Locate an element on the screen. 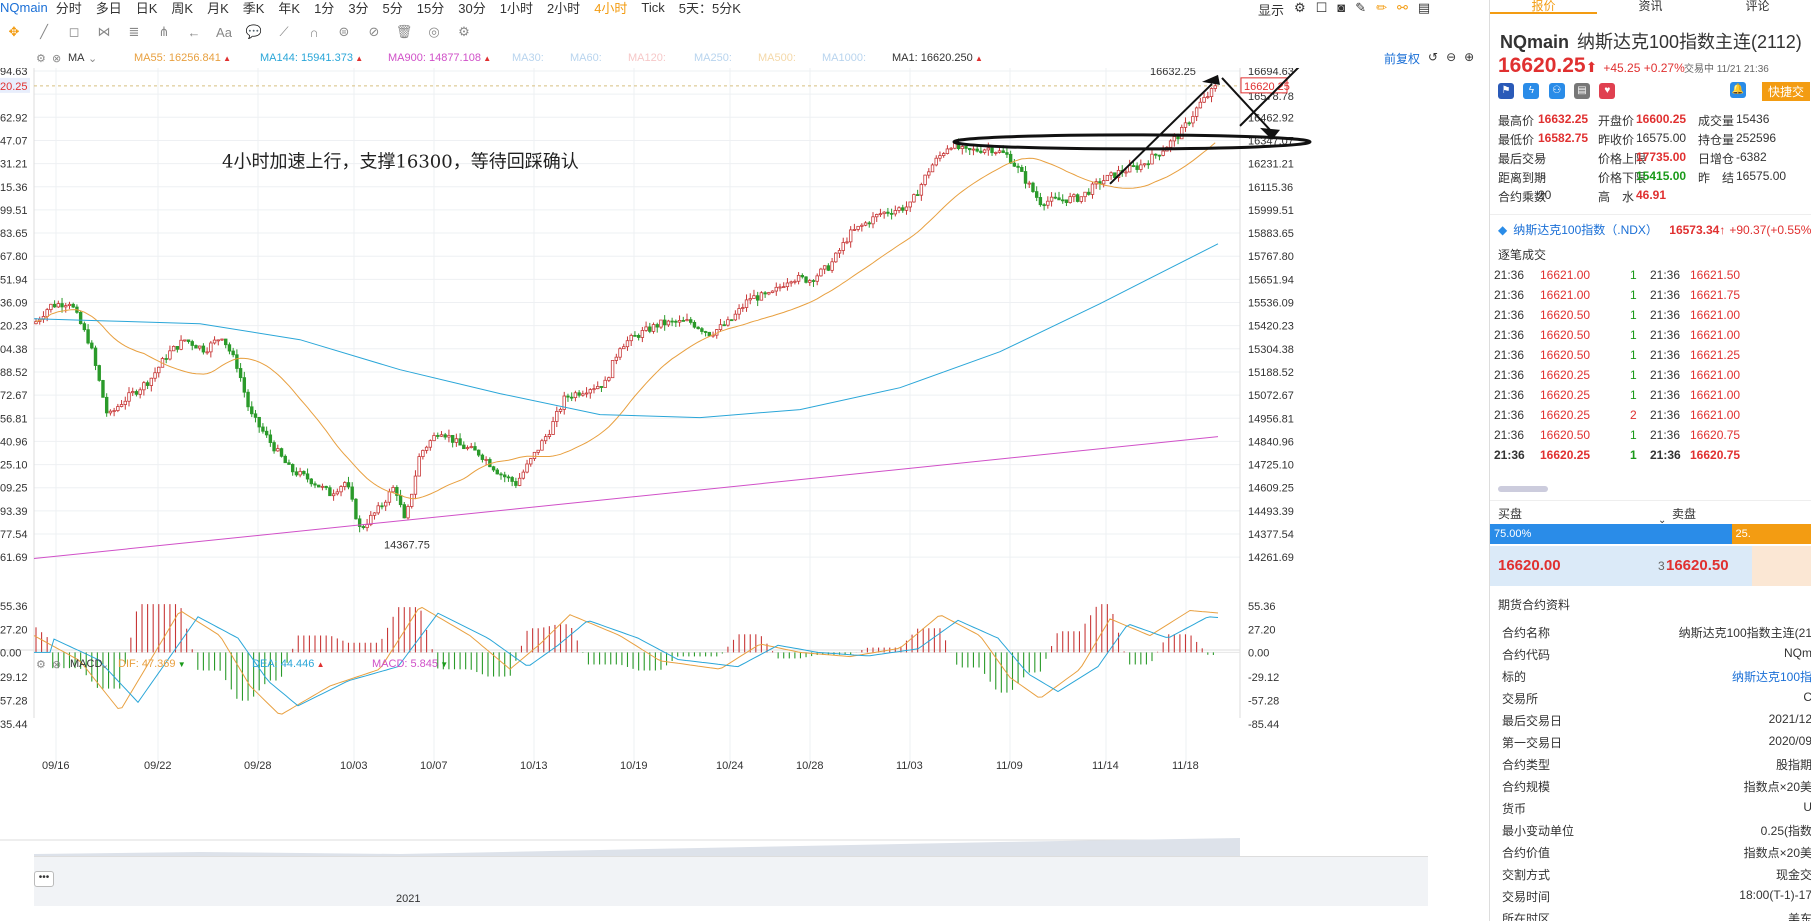 Image resolution: width=1811 pixels, height=921 pixels. display-menu: 显示 is located at coordinates (1271, 10).